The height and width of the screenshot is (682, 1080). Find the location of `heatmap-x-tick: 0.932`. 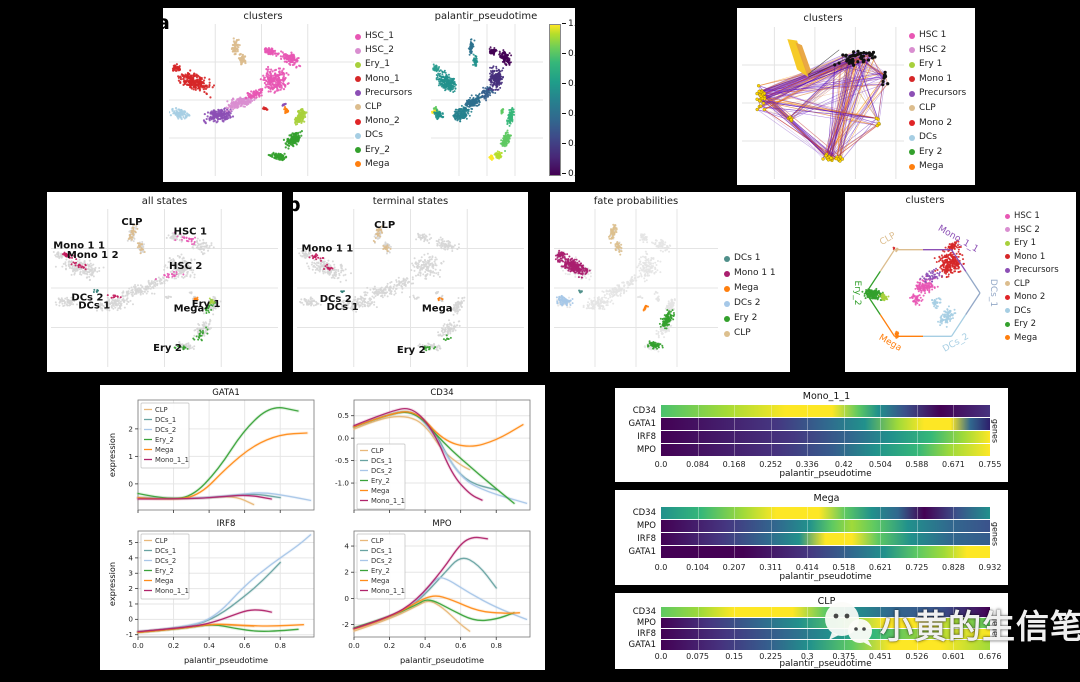

heatmap-x-tick: 0.932 is located at coordinates (990, 567).